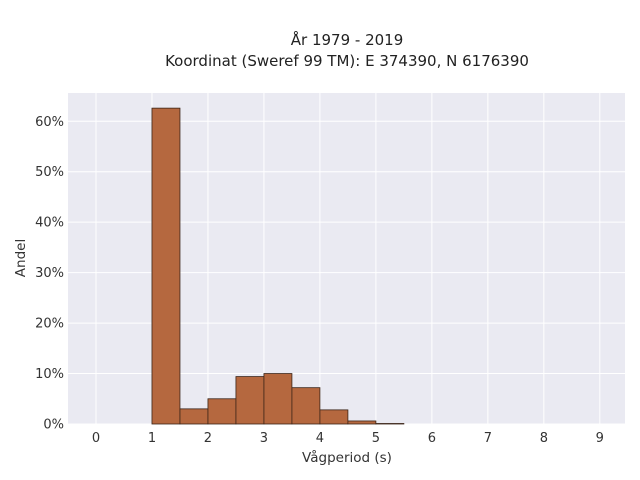  What do you see at coordinates (320, 438) in the screenshot?
I see `x-tick-label: 4` at bounding box center [320, 438].